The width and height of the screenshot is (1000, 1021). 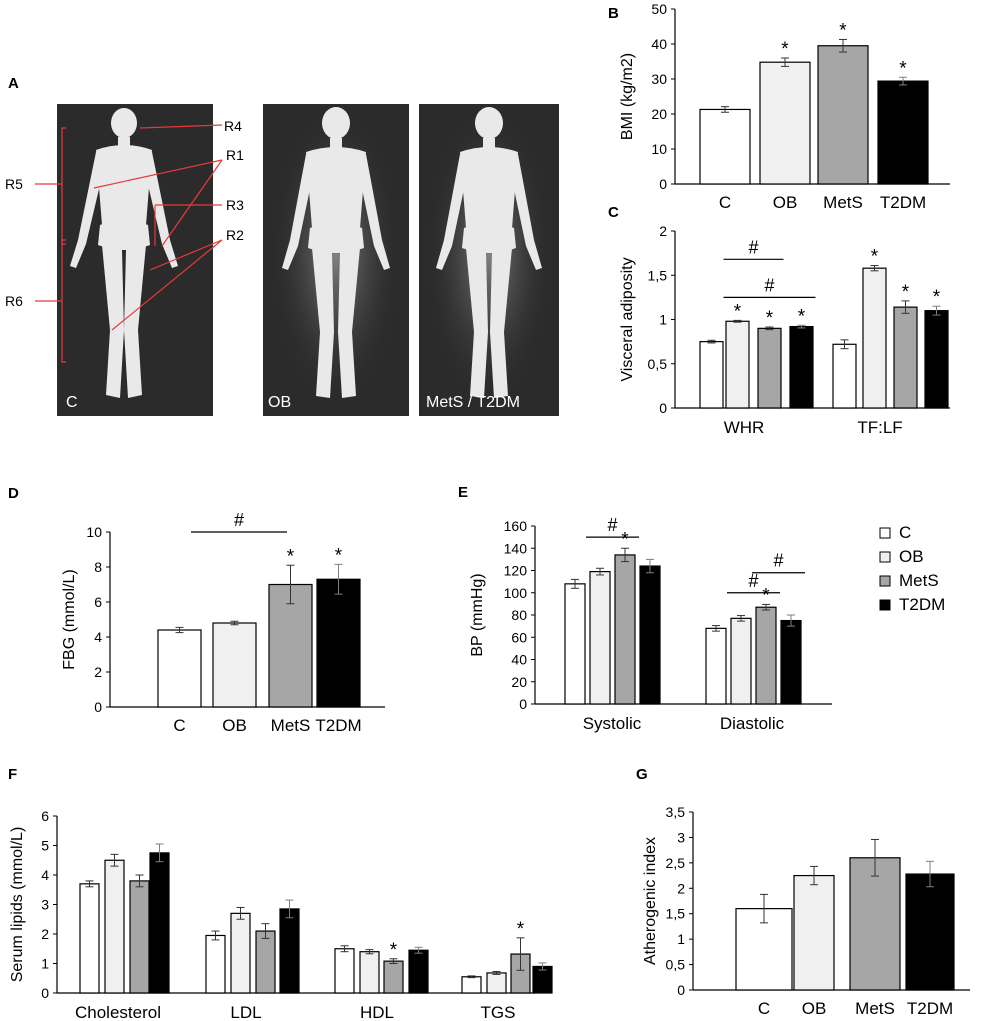 I want to click on scan-mets-image: MetS / T2DM, so click(x=489, y=260).